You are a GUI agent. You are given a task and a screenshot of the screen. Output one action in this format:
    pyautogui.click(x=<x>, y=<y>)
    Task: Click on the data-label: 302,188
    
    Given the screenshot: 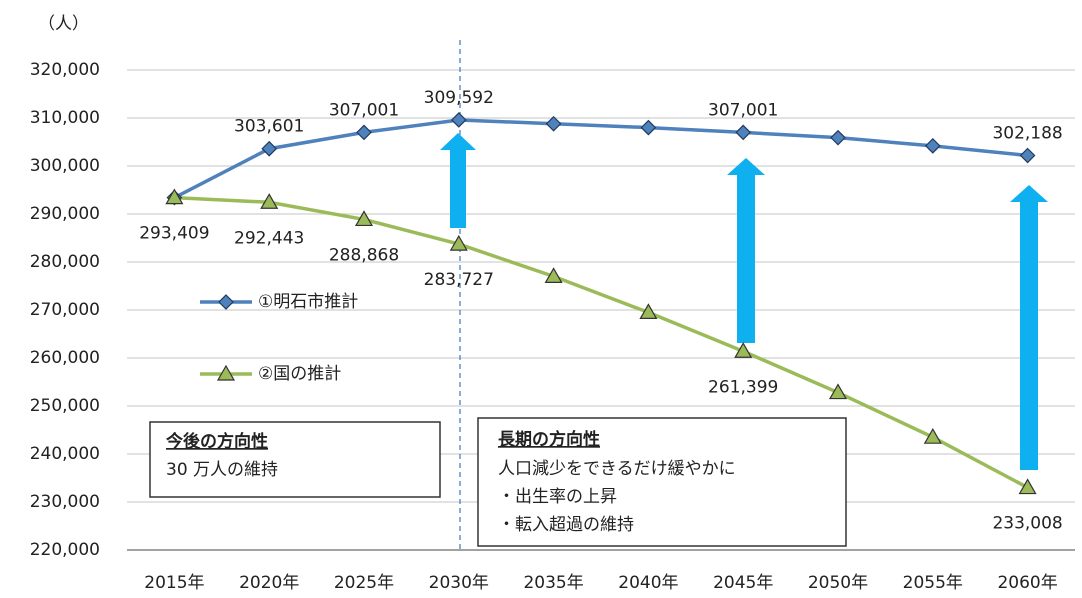 What is the action you would take?
    pyautogui.click(x=1027, y=133)
    